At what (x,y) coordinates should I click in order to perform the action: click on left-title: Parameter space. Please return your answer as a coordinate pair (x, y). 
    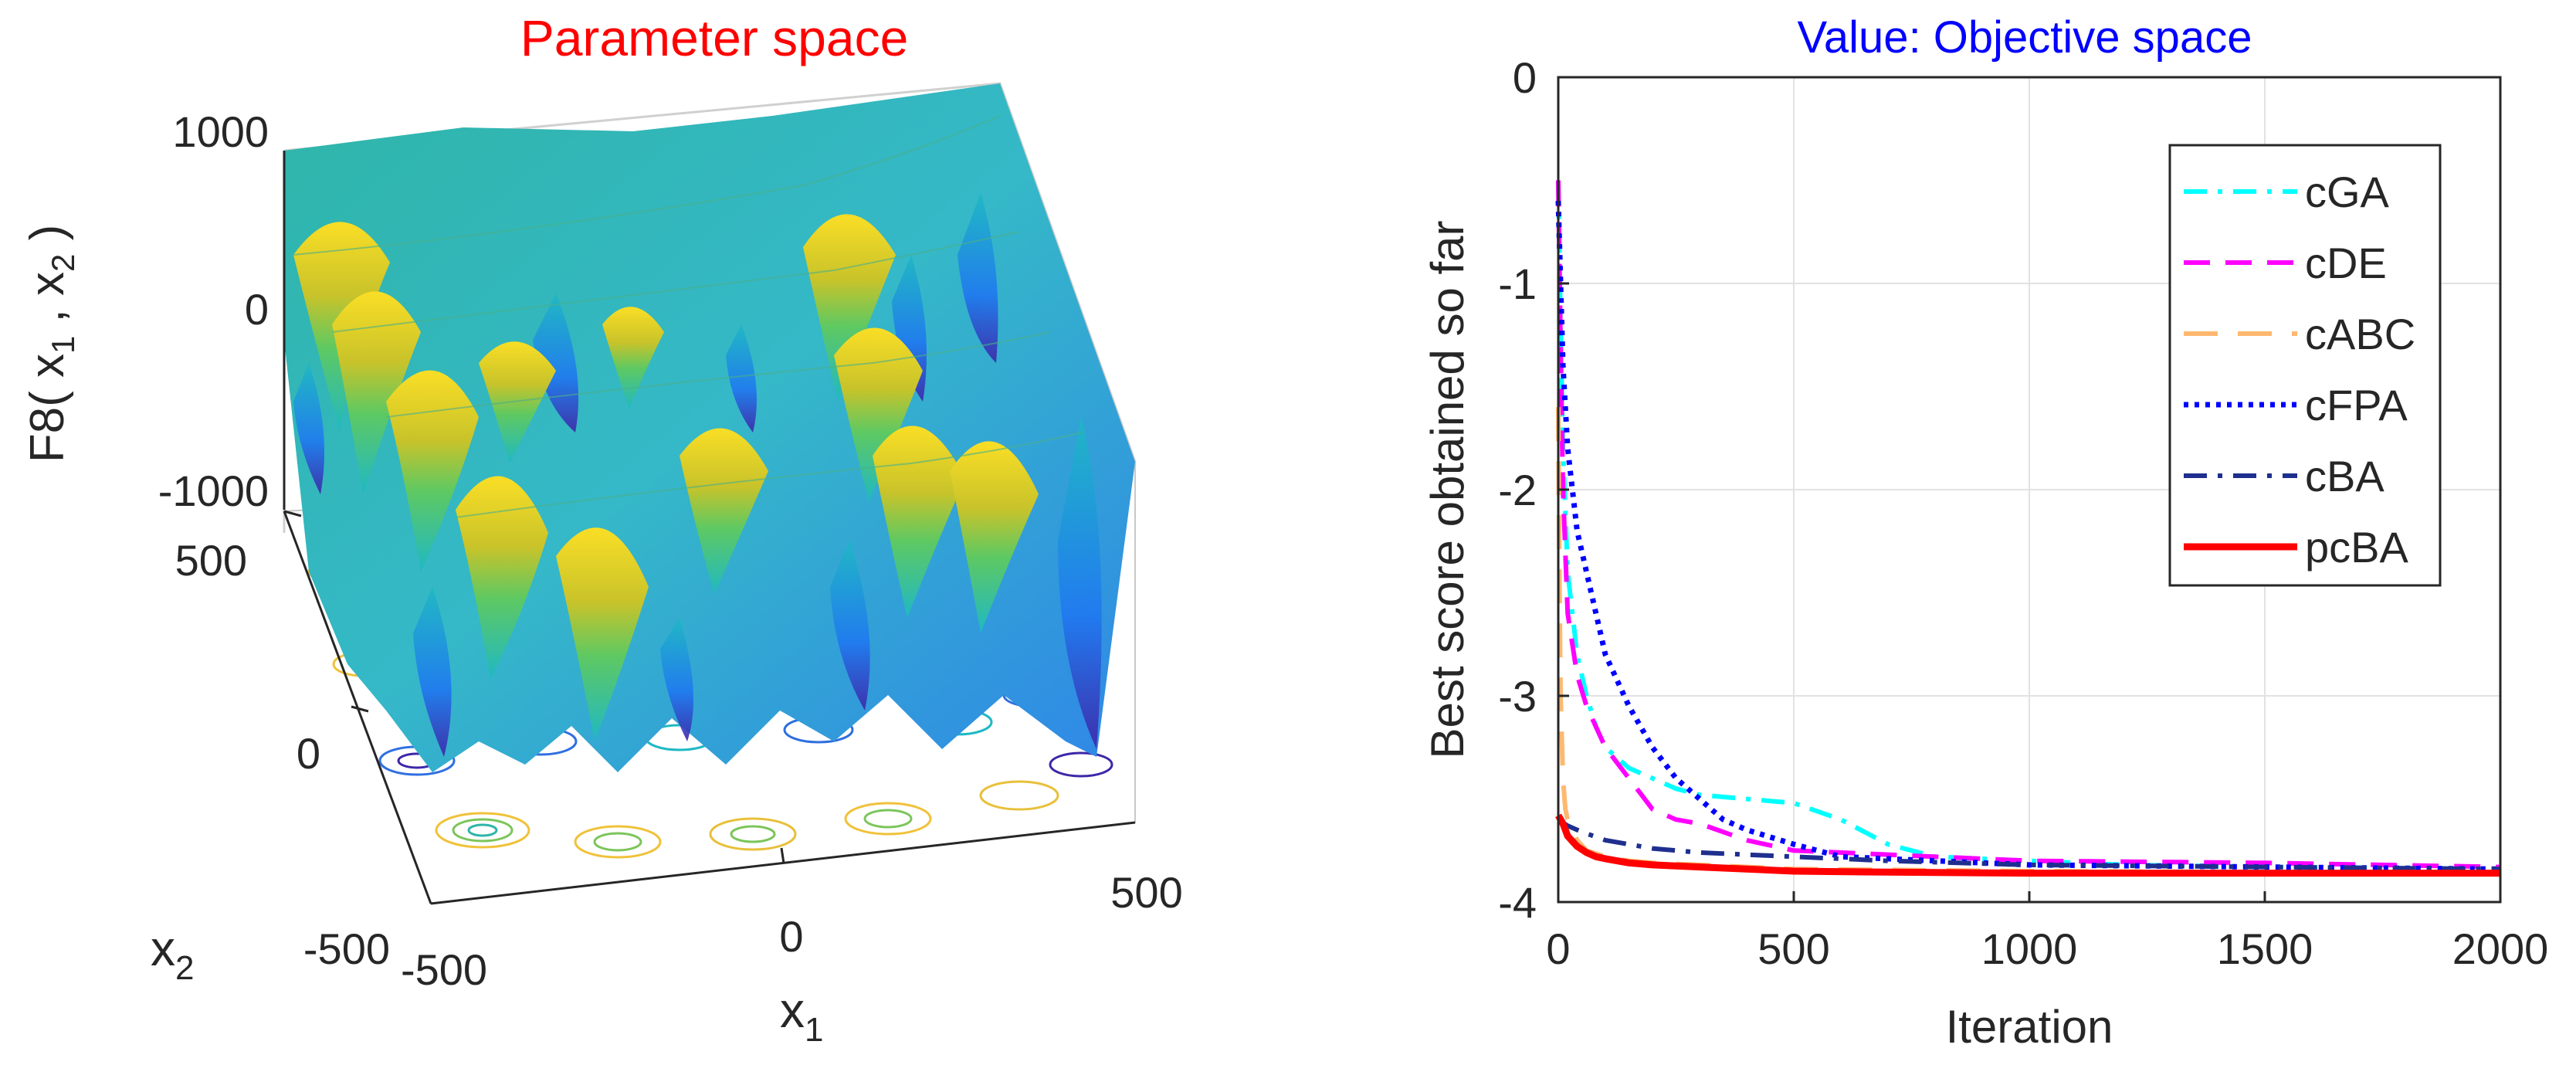
    Looking at the image, I should click on (714, 37).